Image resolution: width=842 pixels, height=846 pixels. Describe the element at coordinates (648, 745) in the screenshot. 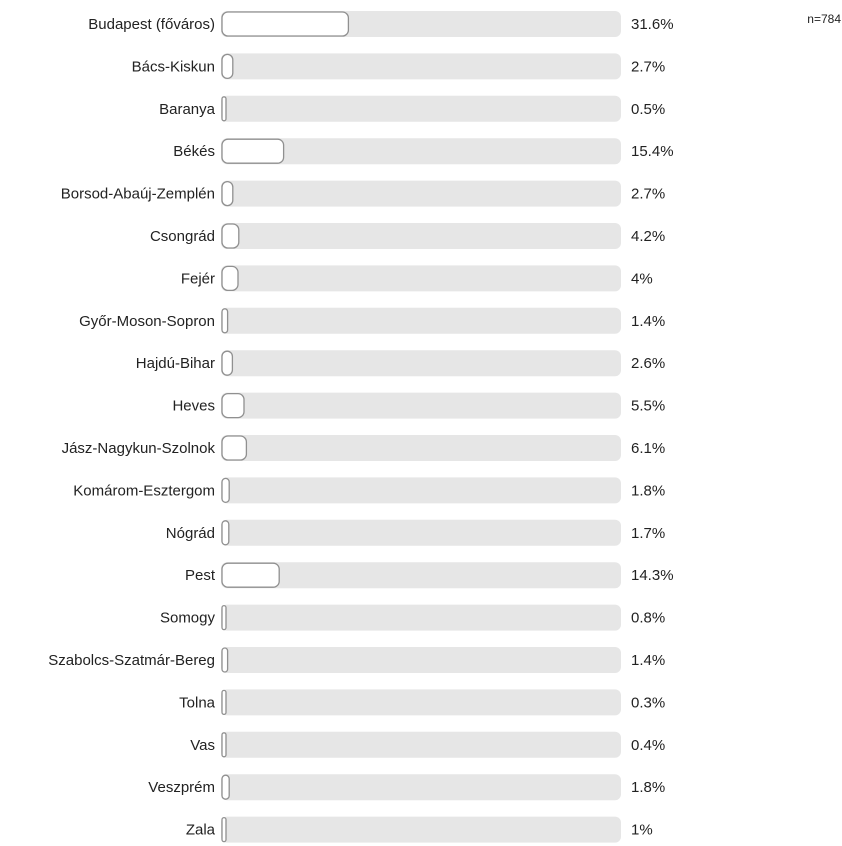

I see `value-label: 0.4%` at that location.